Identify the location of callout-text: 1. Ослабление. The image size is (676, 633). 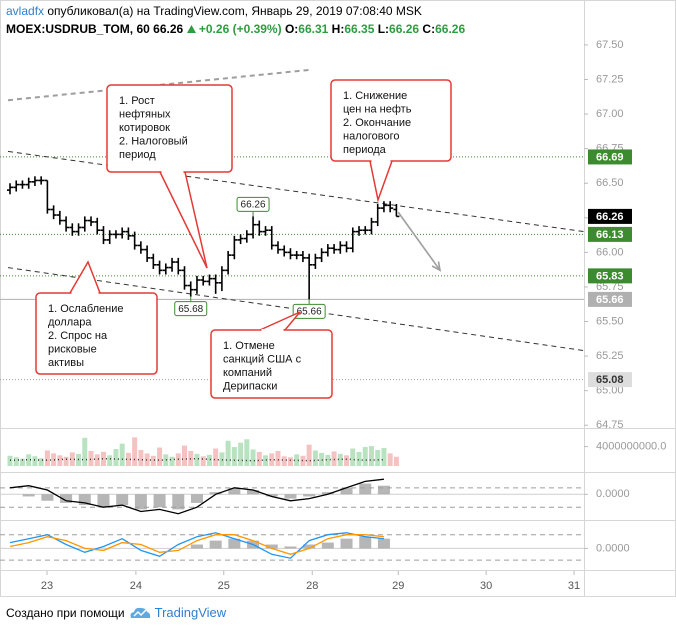
(86, 309).